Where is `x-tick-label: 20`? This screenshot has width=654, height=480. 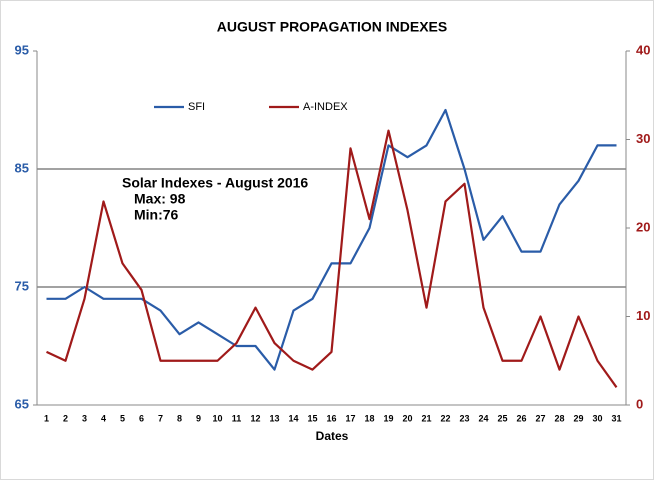
x-tick-label: 20 is located at coordinates (407, 418).